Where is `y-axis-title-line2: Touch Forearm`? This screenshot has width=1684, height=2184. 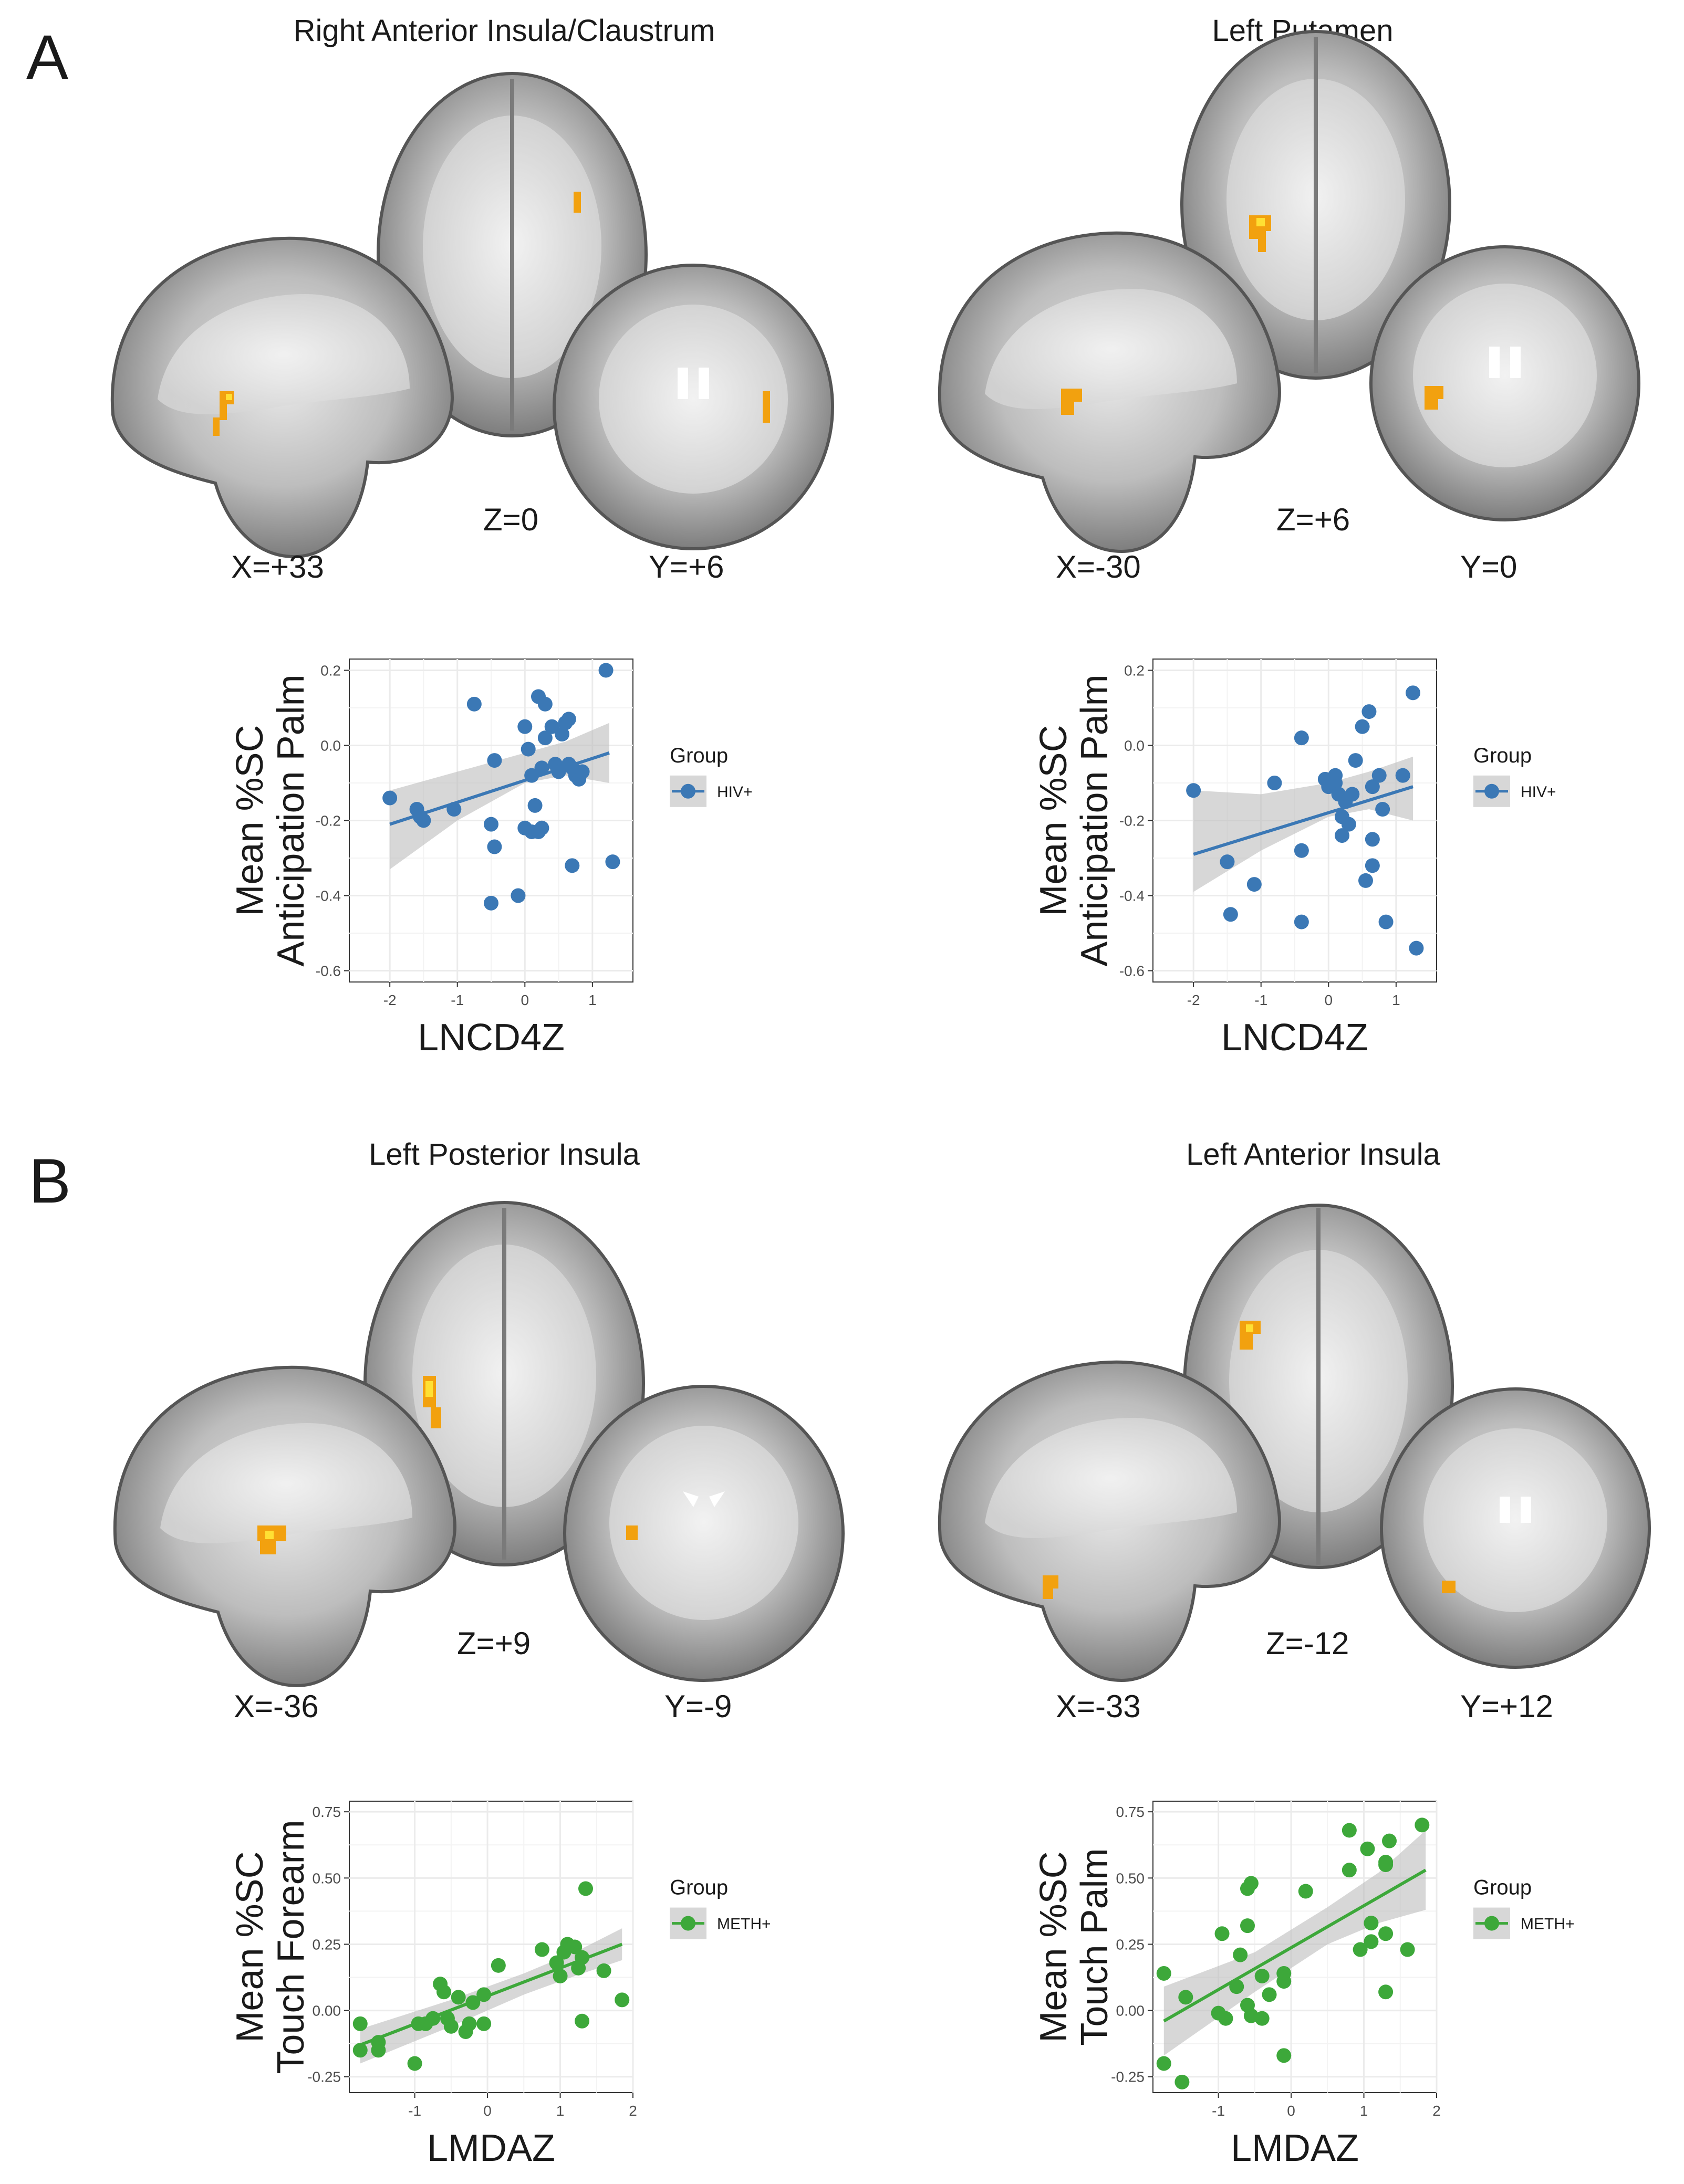 y-axis-title-line2: Touch Forearm is located at coordinates (291, 1947).